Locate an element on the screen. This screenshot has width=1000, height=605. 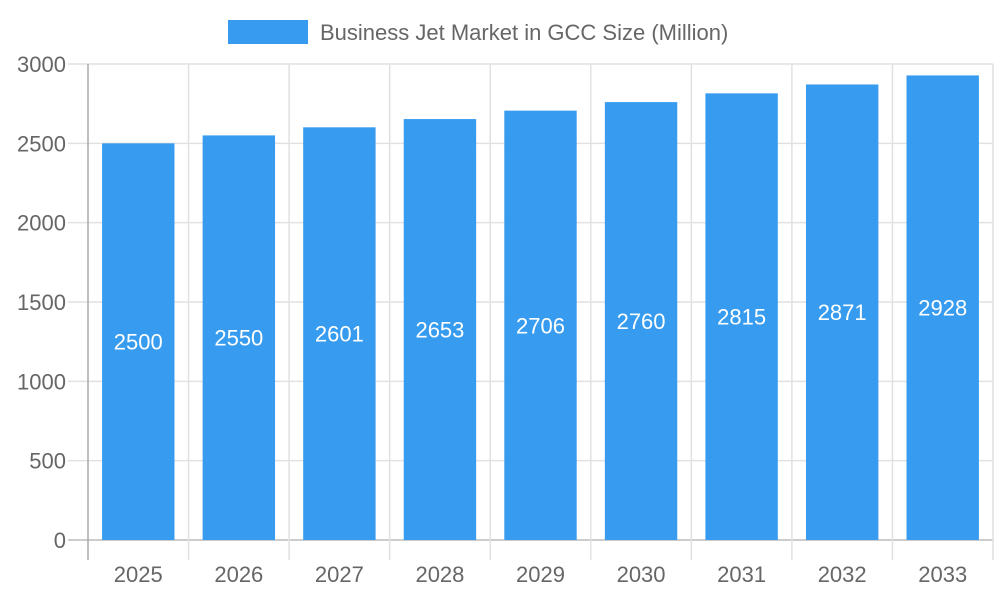
data-label: 2550 is located at coordinates (238, 338).